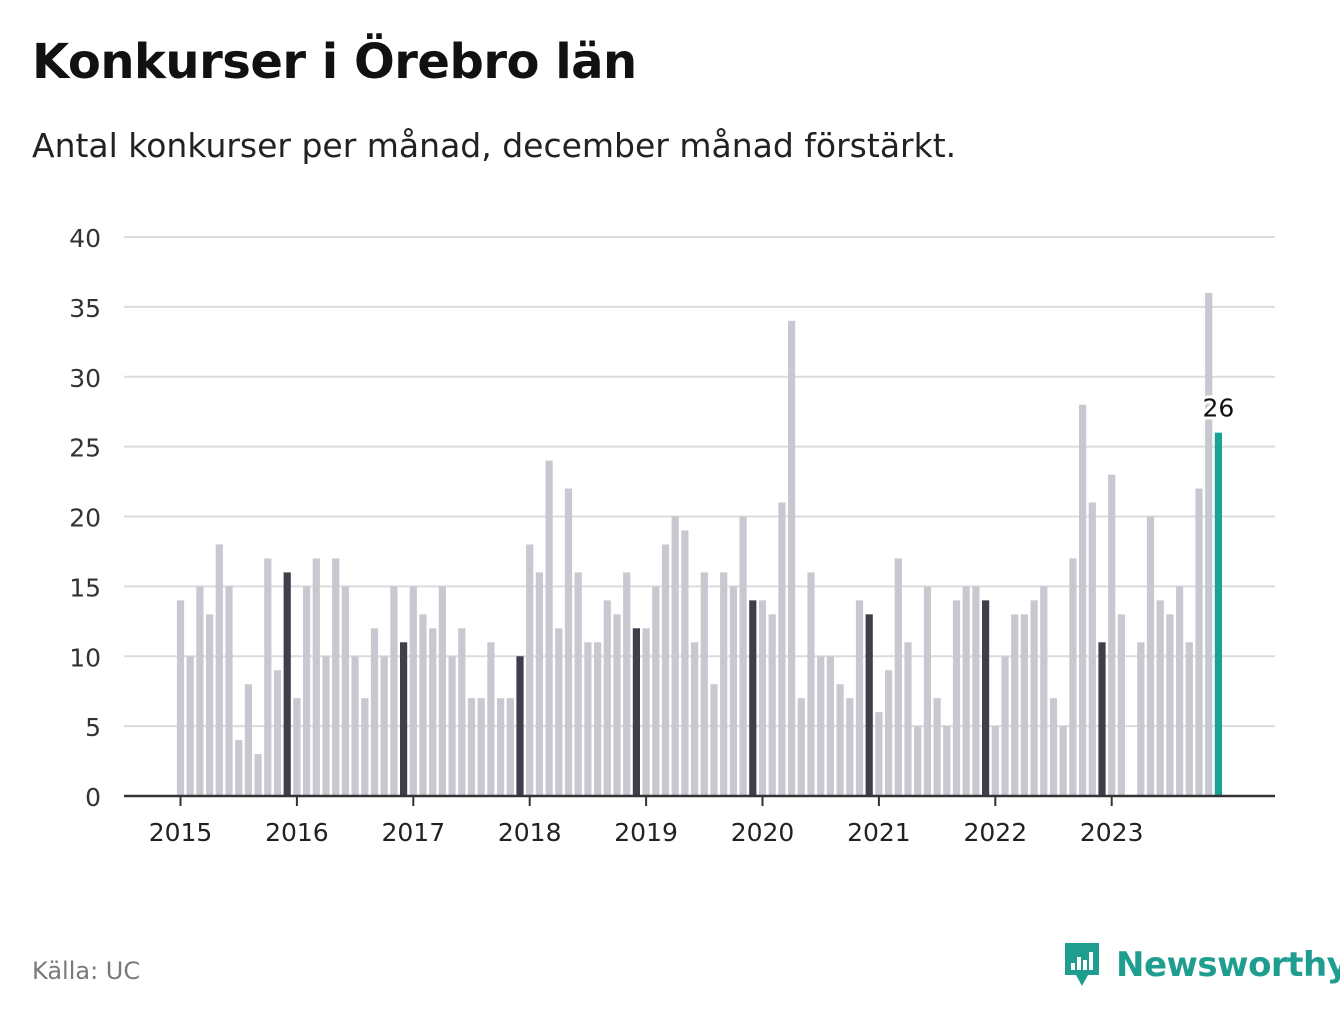 The image size is (1340, 1020). What do you see at coordinates (85, 378) in the screenshot?
I see `y-tick-label: 30` at bounding box center [85, 378].